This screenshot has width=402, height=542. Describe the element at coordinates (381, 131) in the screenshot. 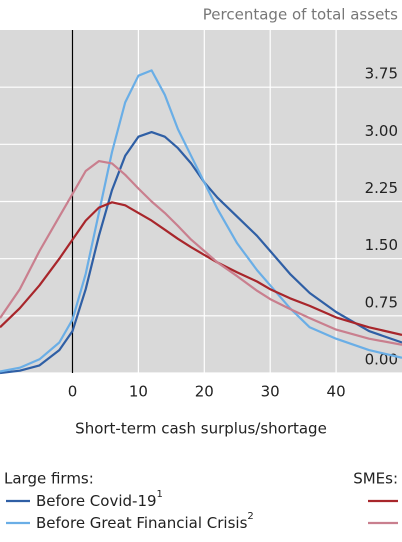

I see `y-tick-label: 3.00` at that location.